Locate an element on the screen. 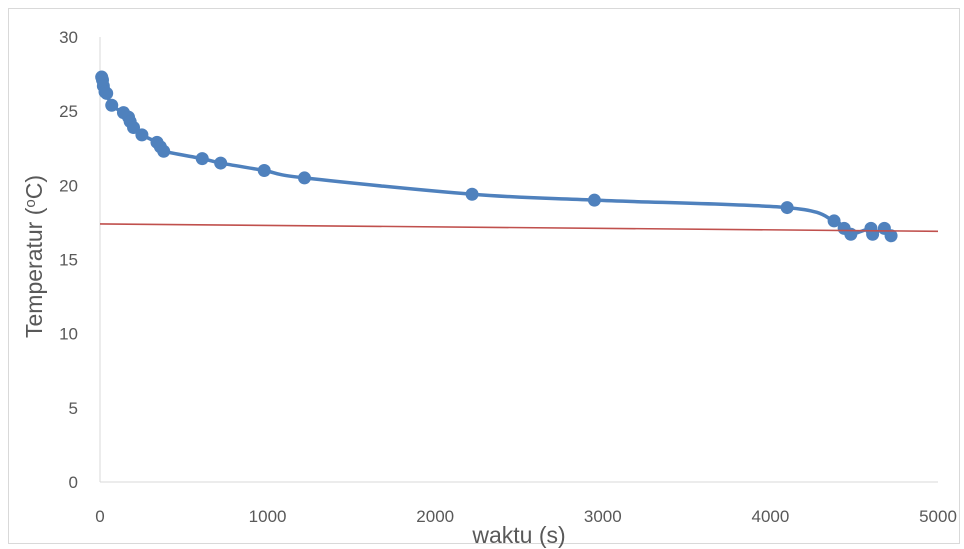 The image size is (964, 549). x-tick-labels: 0 1000 2000 3000 4000 5000 is located at coordinates (526, 516).